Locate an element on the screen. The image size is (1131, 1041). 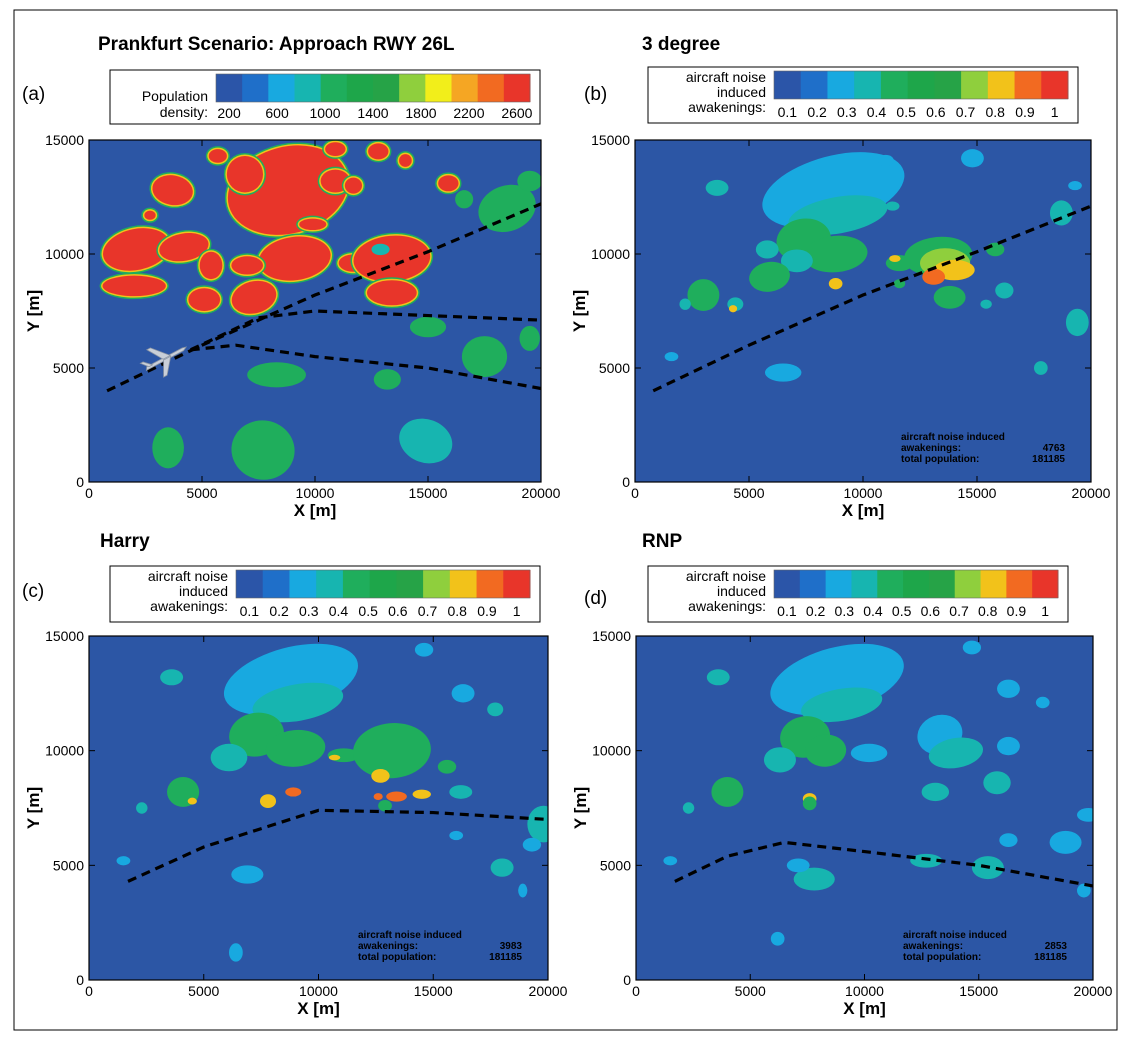
legend-tick-label: 1000 is located at coordinates (324, 113).